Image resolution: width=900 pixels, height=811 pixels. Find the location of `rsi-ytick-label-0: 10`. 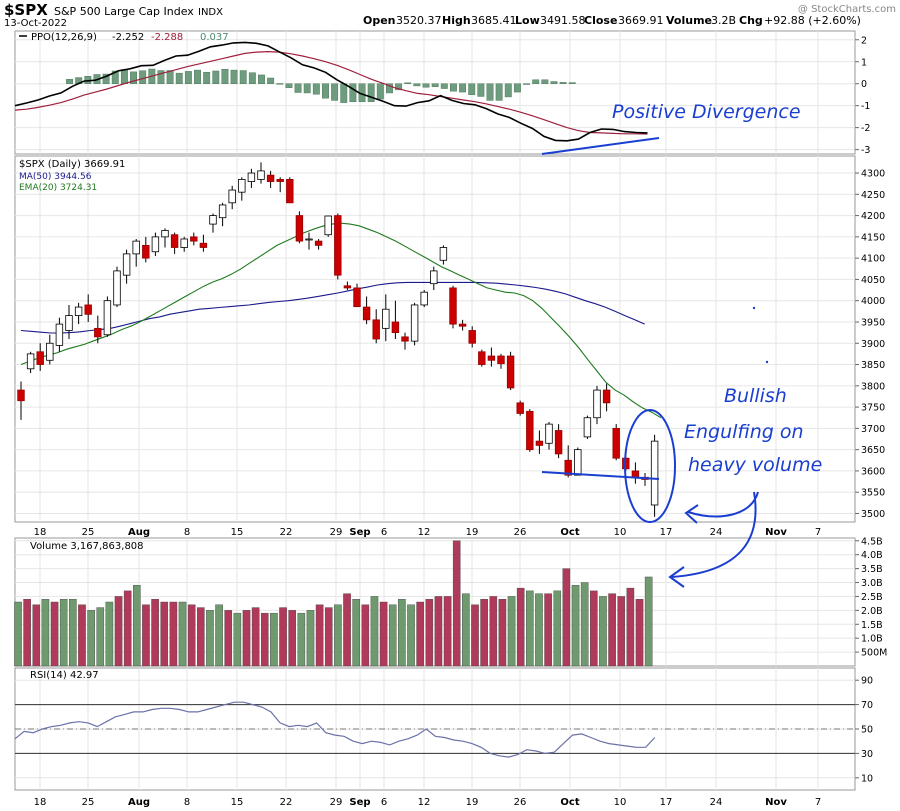

rsi-ytick-label-0: 10 is located at coordinates (867, 778).